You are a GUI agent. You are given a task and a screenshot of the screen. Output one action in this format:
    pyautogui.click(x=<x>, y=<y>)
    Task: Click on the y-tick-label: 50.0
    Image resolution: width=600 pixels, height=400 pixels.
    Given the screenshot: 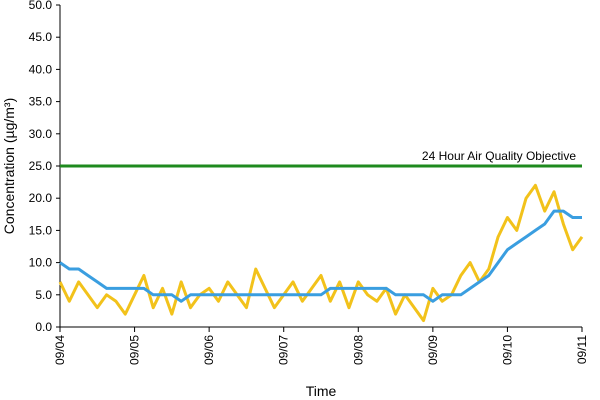 What is the action you would take?
    pyautogui.click(x=41, y=6)
    